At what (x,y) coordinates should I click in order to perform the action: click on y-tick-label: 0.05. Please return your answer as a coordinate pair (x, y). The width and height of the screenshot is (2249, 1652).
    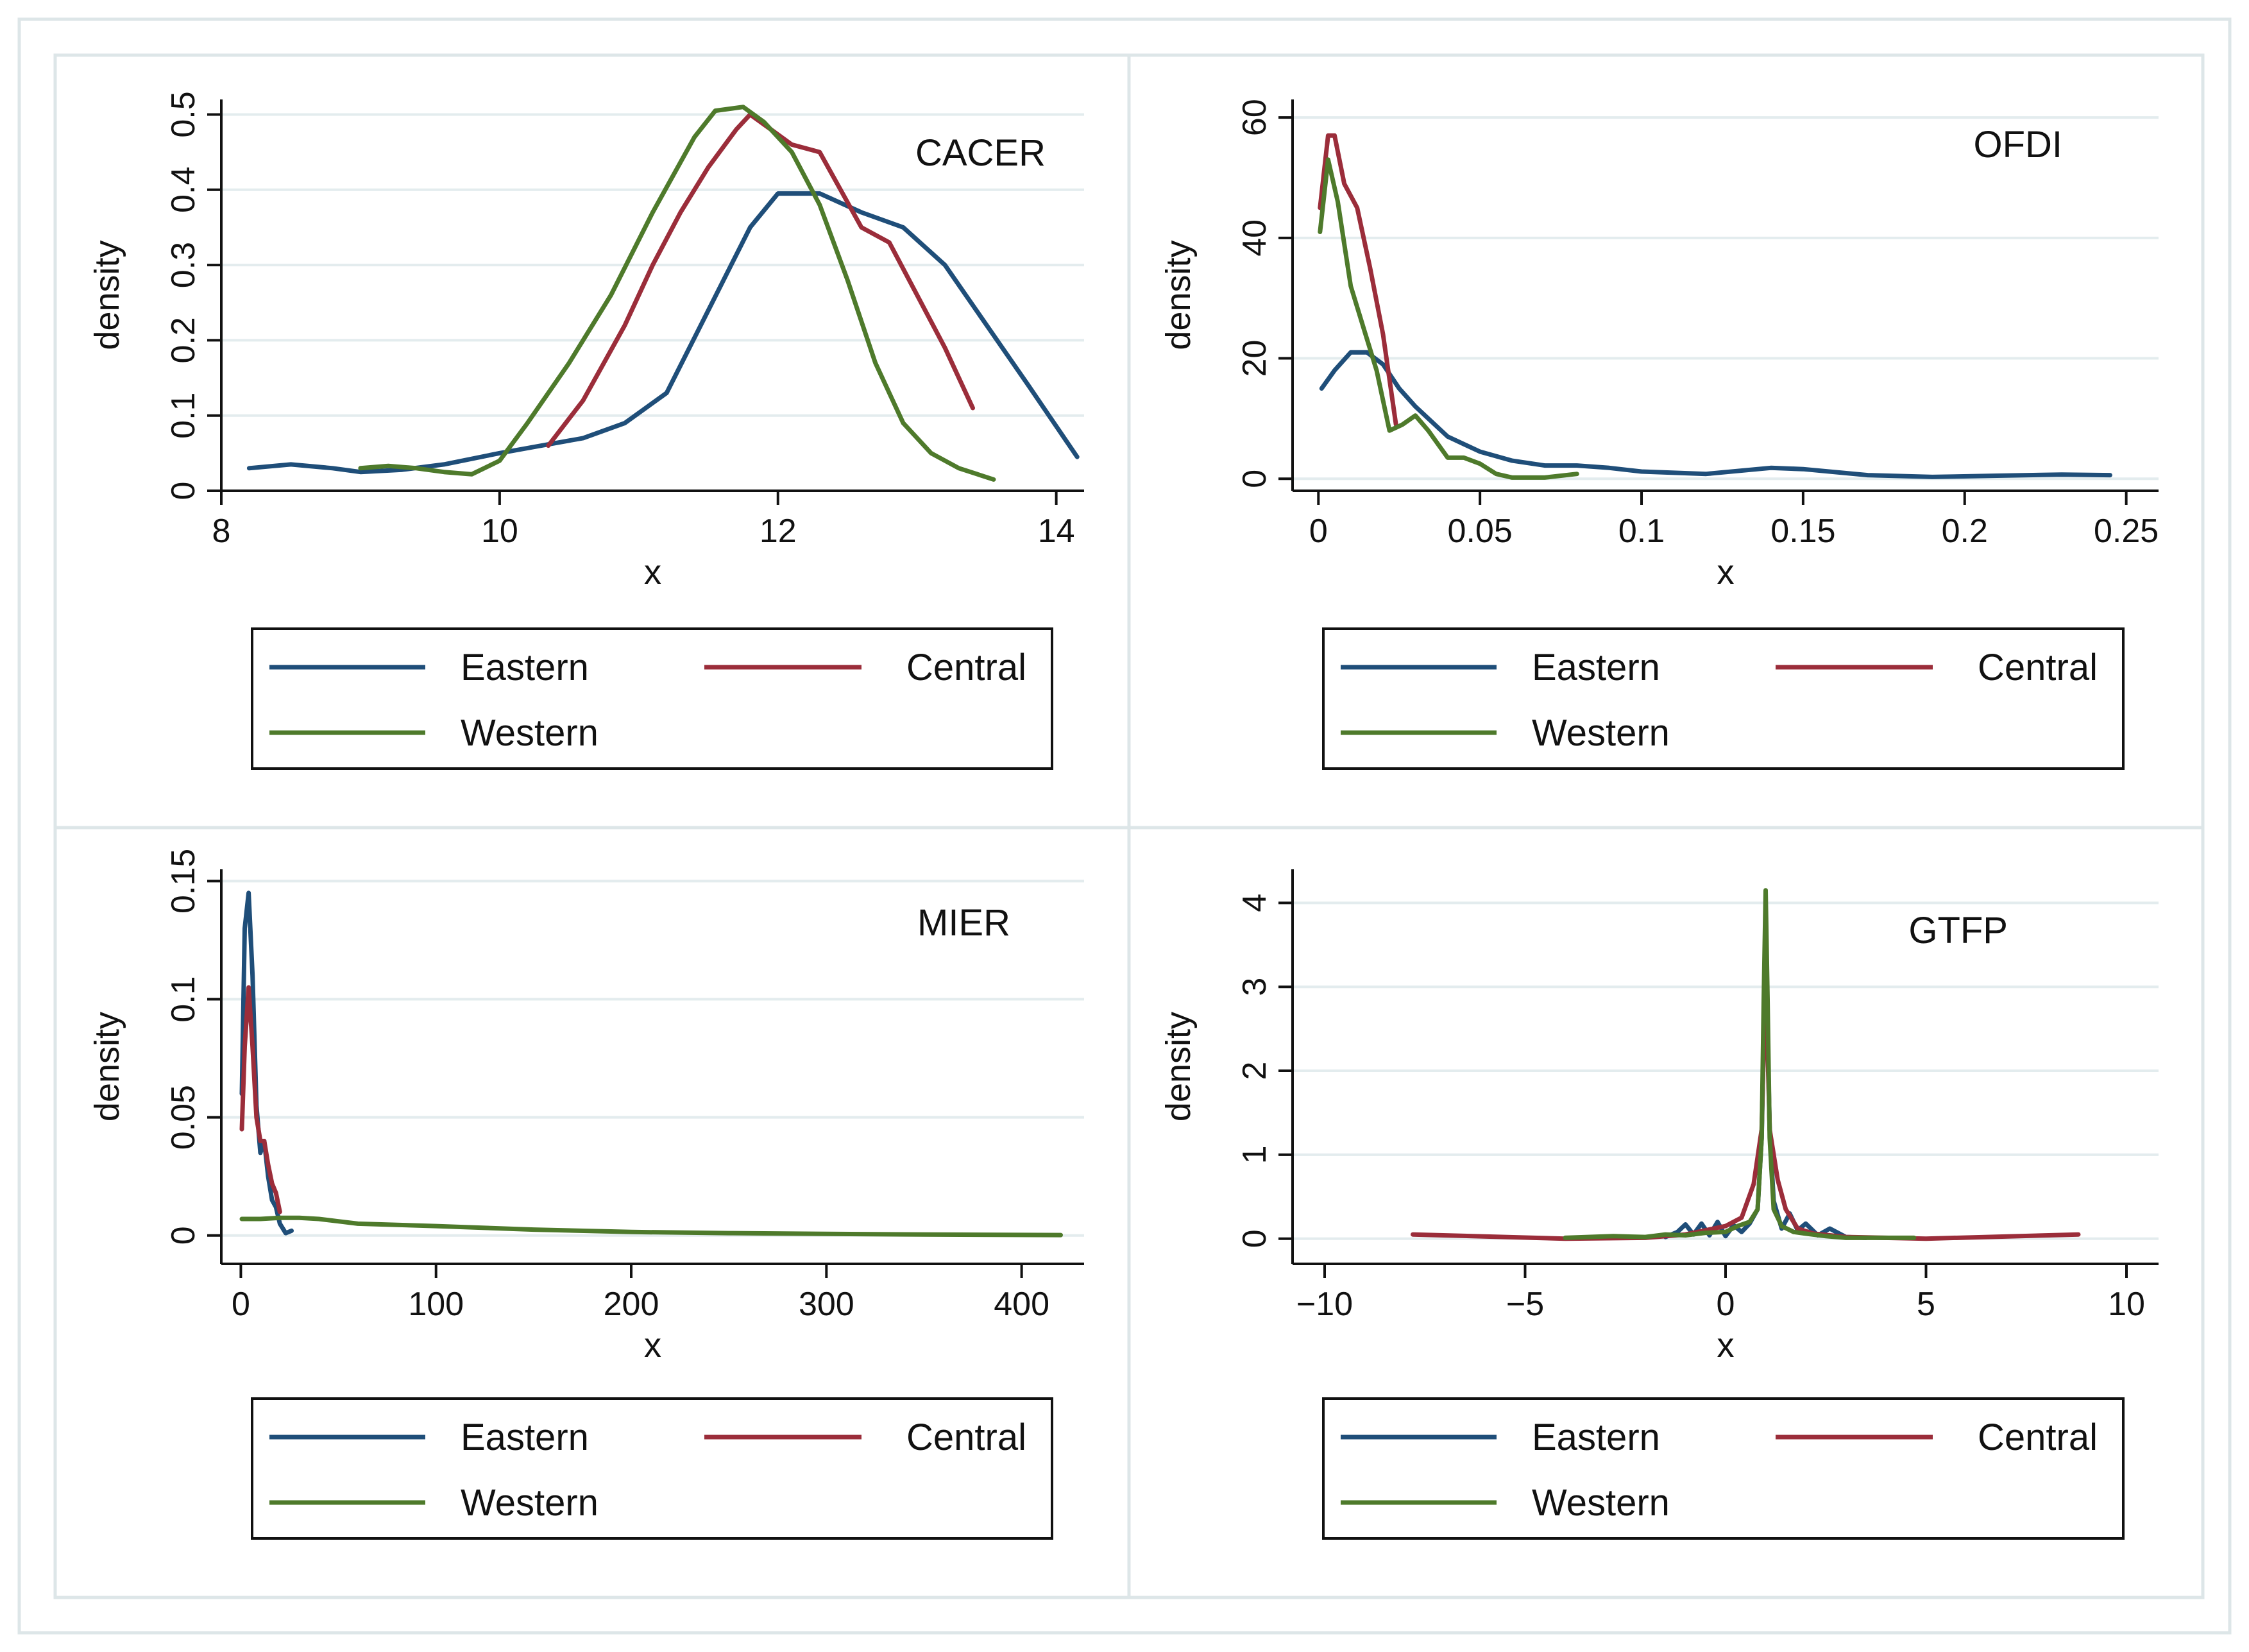
    Looking at the image, I should click on (184, 1117).